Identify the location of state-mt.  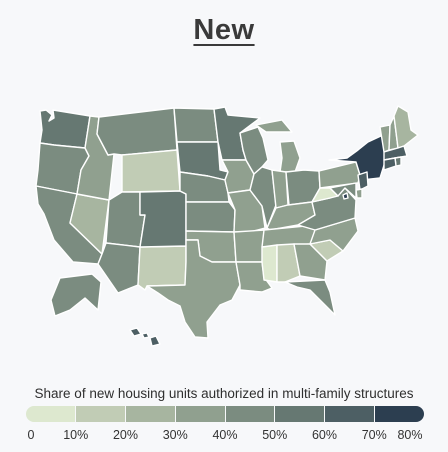
(137, 131).